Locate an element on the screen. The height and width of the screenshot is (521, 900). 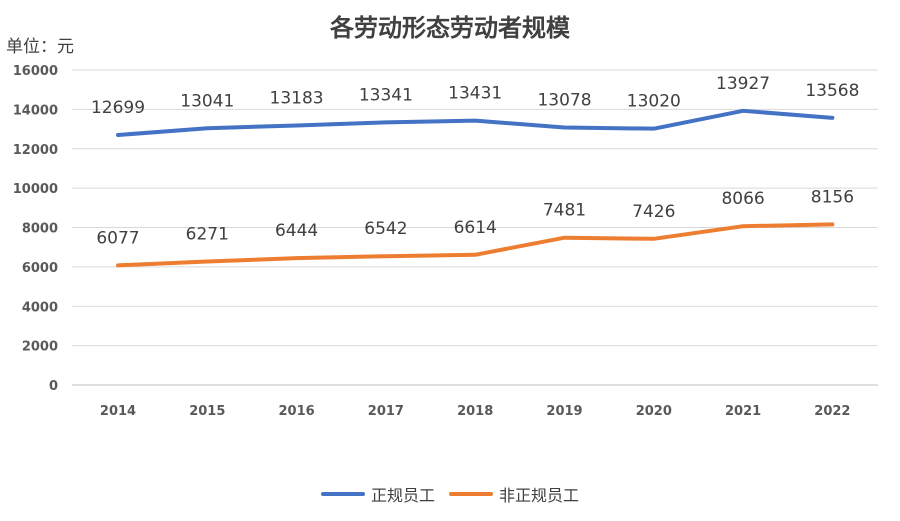
data-label: 12699 is located at coordinates (118, 108).